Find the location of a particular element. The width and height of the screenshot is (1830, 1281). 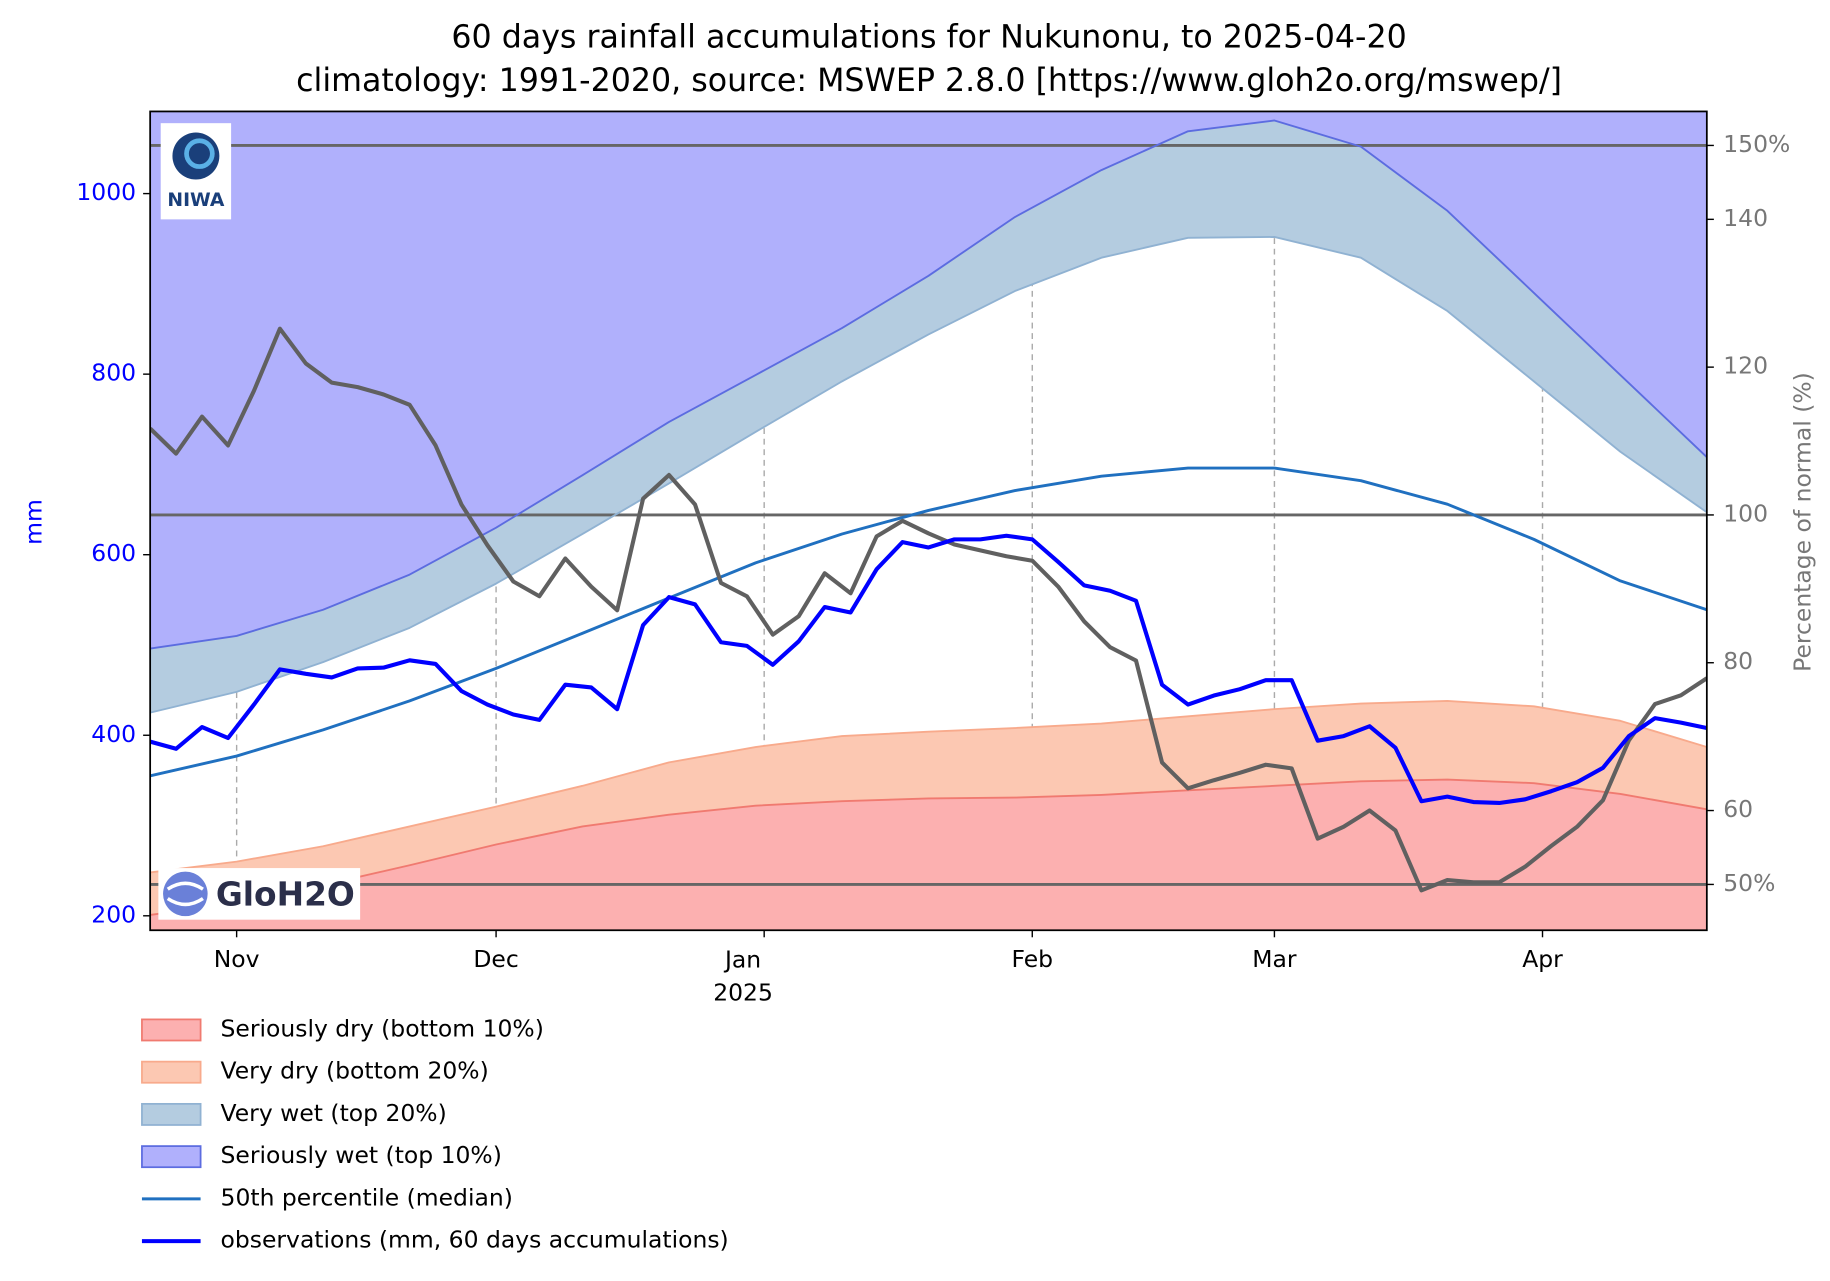

y2-tick-label: 120 is located at coordinates (1745, 366).